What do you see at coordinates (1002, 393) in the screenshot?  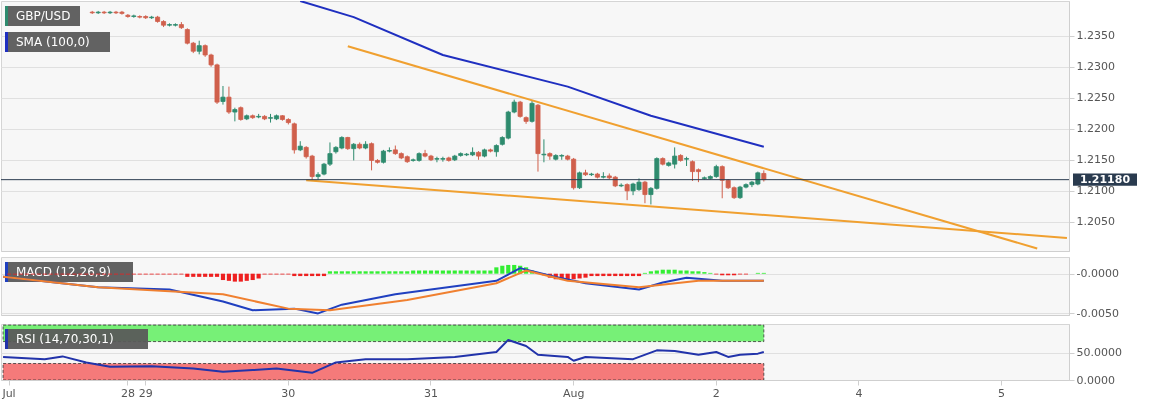 I see `x-tick-label: 5` at bounding box center [1002, 393].